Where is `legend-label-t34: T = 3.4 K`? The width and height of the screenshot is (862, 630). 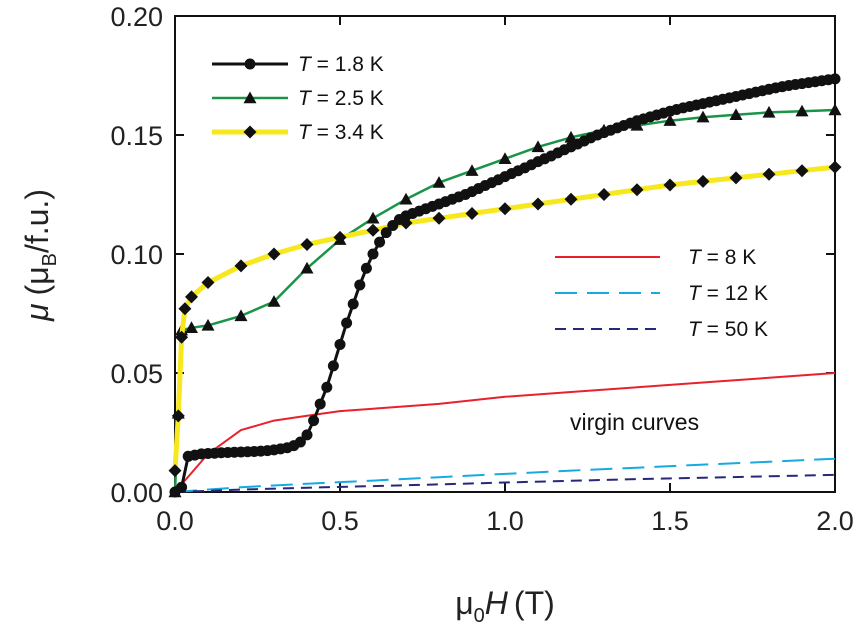
legend-label-t34: T = 3.4 K is located at coordinates (341, 132).